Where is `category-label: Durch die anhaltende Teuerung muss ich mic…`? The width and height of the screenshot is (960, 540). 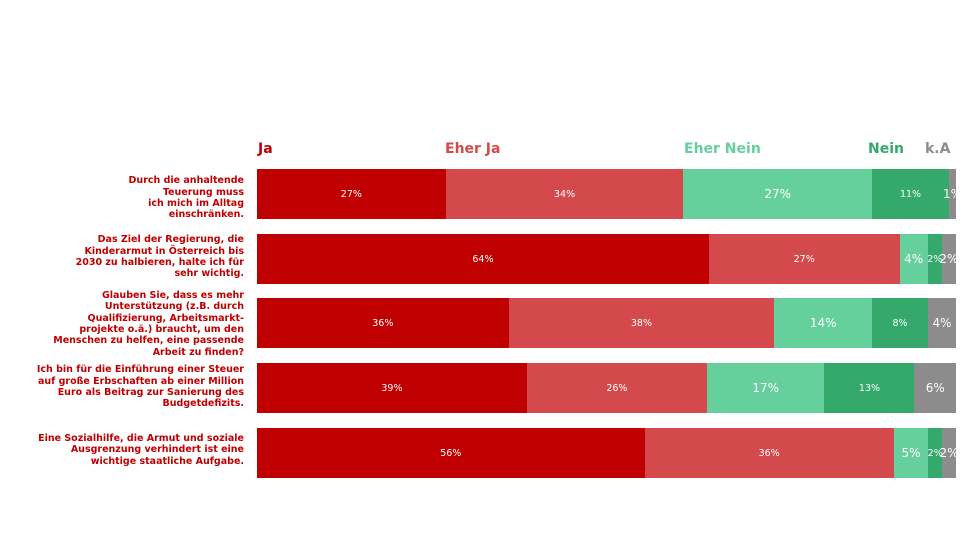 category-label: Durch die anhaltende Teuerung muss ich mic… is located at coordinates (186, 198).